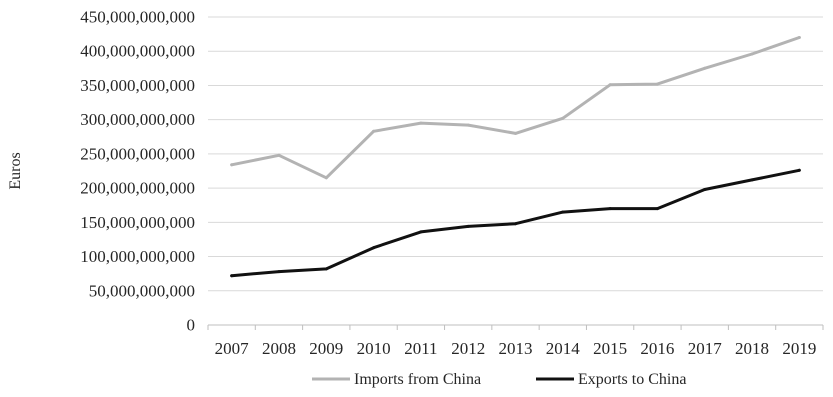 This screenshot has height=397, width=833. I want to click on legend-item: Imports from China, so click(396, 379).